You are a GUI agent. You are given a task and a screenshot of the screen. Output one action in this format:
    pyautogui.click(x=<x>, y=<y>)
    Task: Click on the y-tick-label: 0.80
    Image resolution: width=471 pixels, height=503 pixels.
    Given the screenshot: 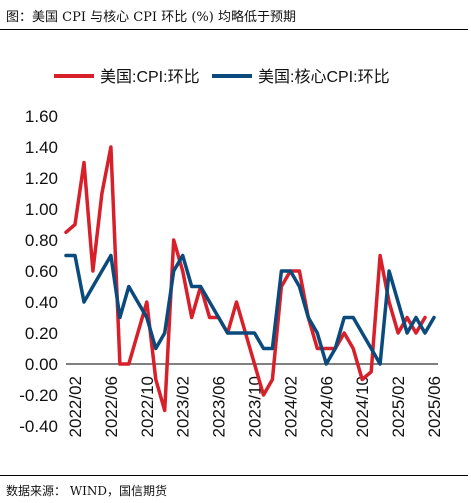 What is the action you would take?
    pyautogui.click(x=41, y=240)
    